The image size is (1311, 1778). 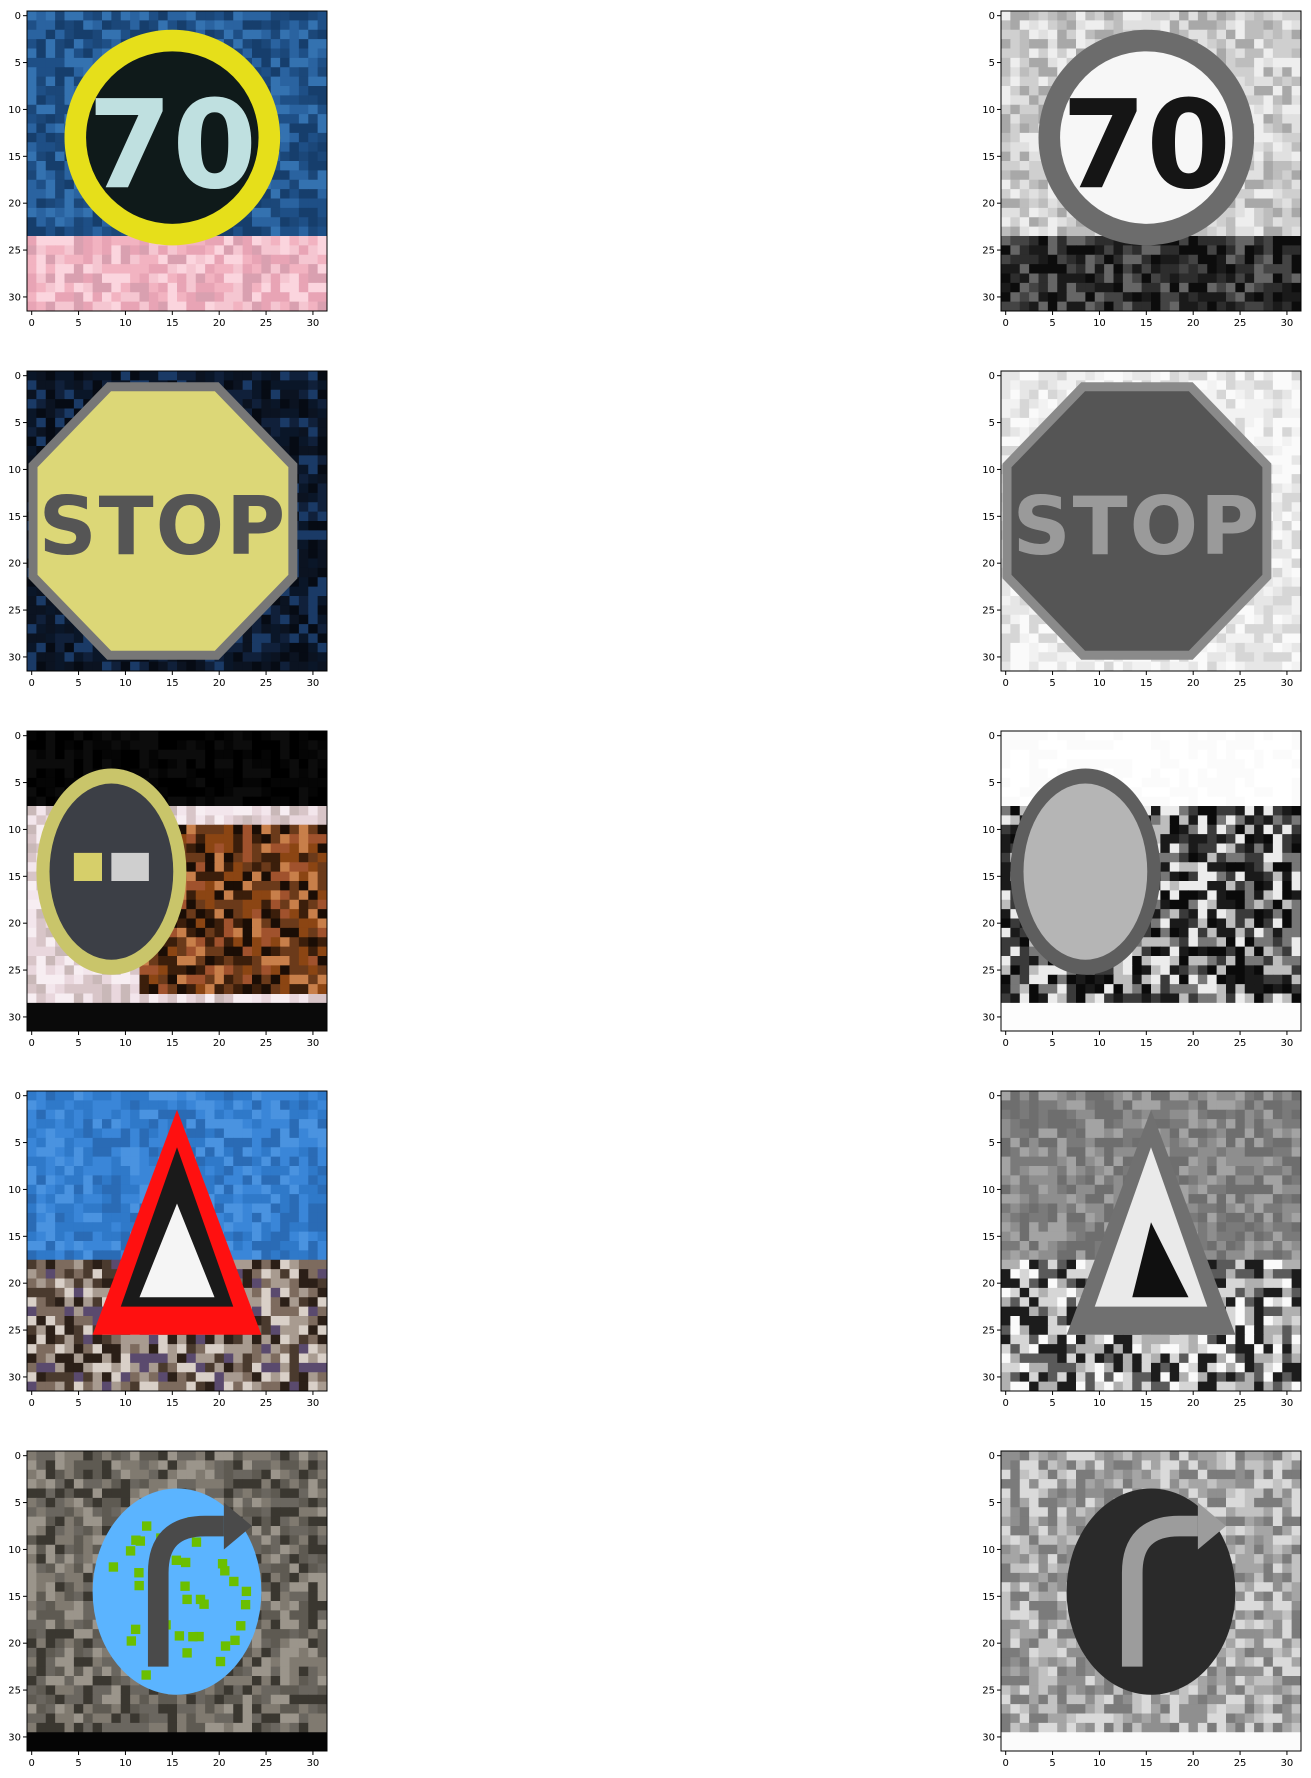 I want to click on sign-text: 70, so click(x=173, y=145).